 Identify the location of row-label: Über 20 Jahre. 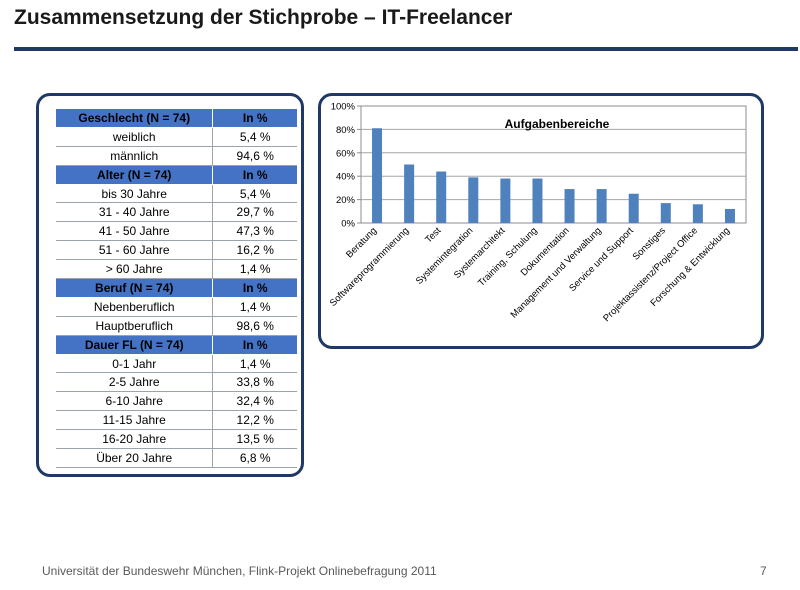
(135, 458).